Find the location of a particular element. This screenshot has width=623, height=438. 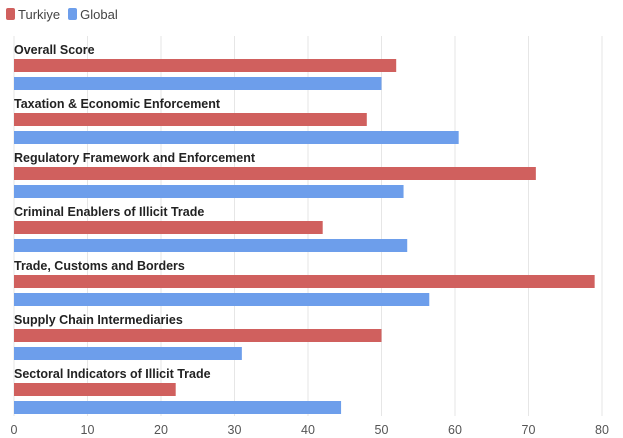

bar-global-trade-customs-and-borders is located at coordinates (222, 299).